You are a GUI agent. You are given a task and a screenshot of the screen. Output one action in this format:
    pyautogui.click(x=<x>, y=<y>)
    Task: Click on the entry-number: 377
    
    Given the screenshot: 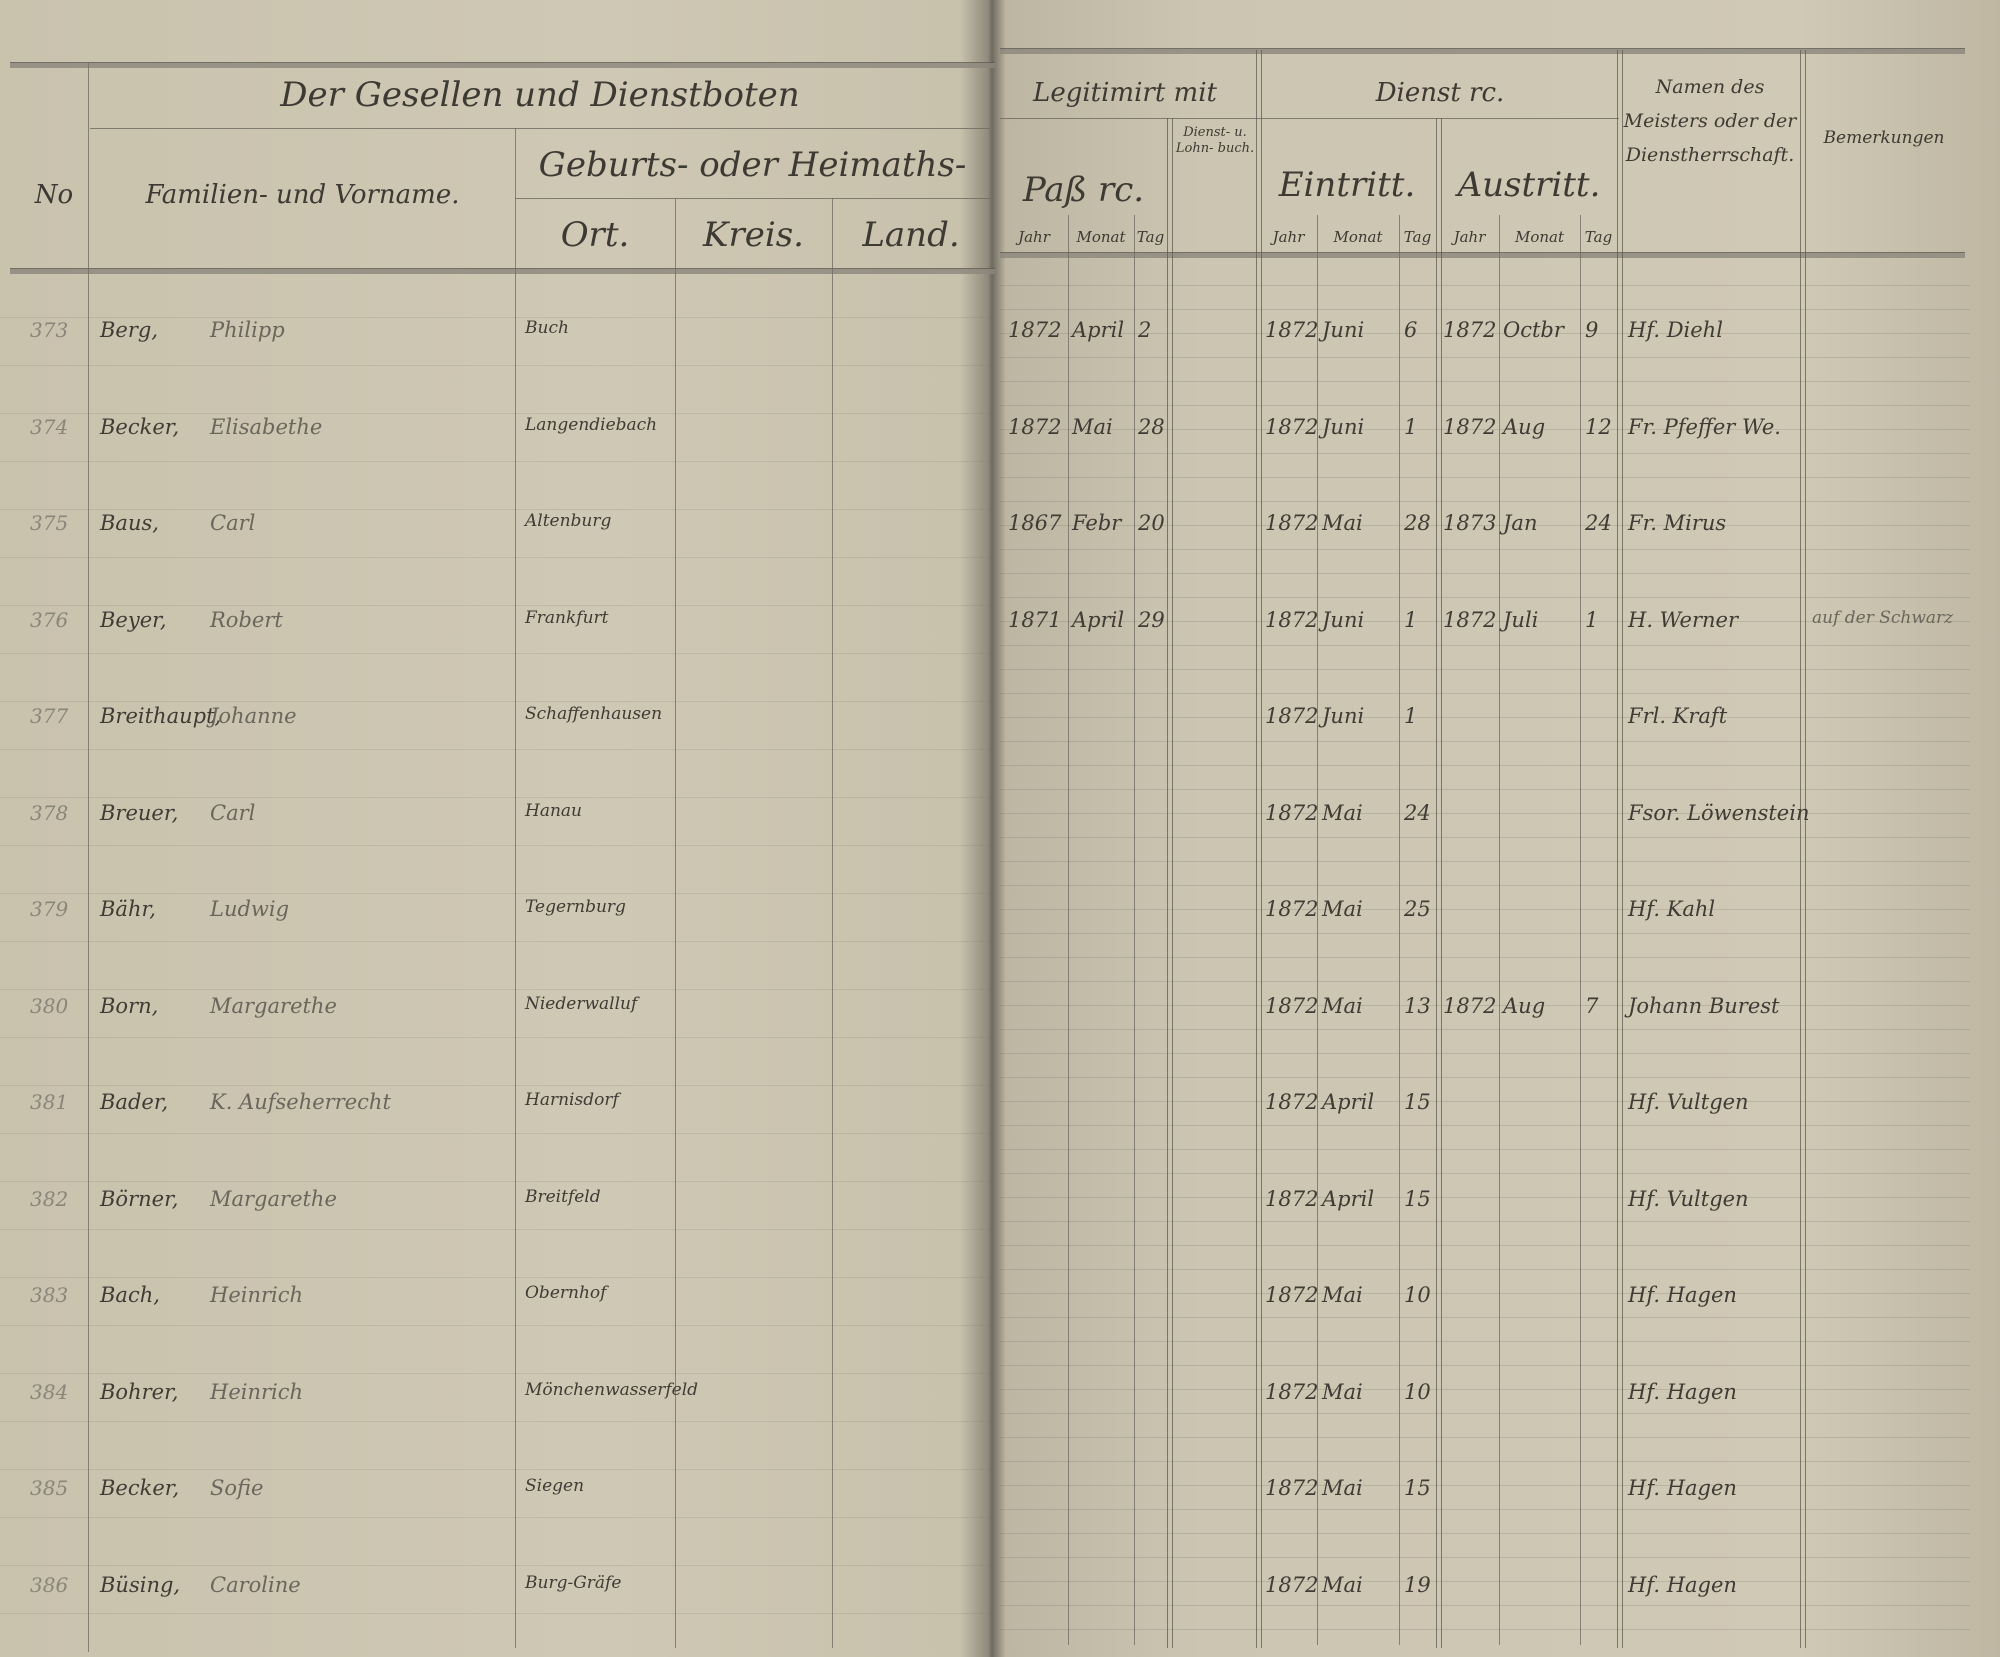 What is the action you would take?
    pyautogui.click(x=49, y=716)
    